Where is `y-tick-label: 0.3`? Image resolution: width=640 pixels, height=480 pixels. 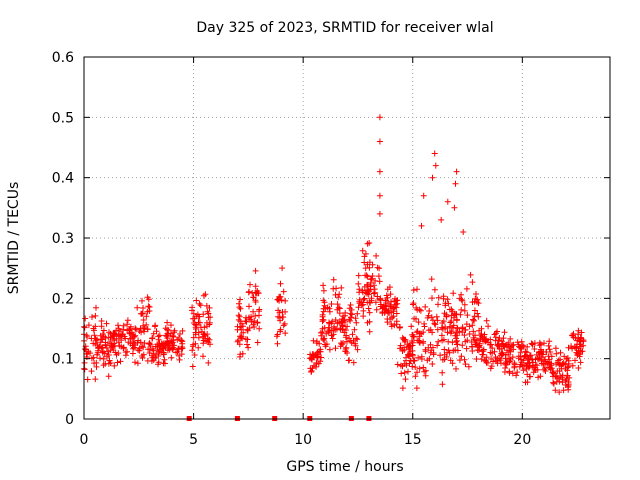 y-tick-label: 0.3 is located at coordinates (63, 239).